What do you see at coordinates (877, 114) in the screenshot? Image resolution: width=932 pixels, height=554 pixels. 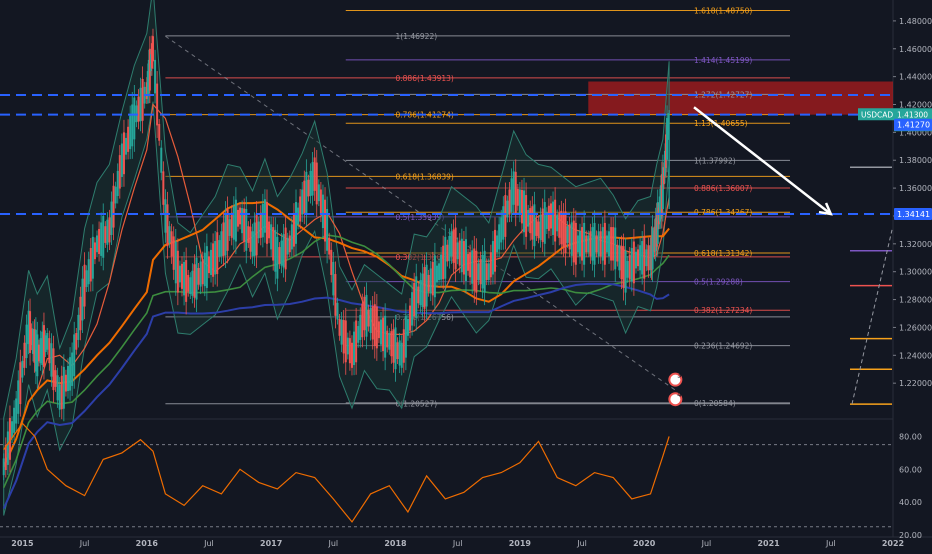 I see `symbol-tag-label: USDCAD` at bounding box center [877, 114].